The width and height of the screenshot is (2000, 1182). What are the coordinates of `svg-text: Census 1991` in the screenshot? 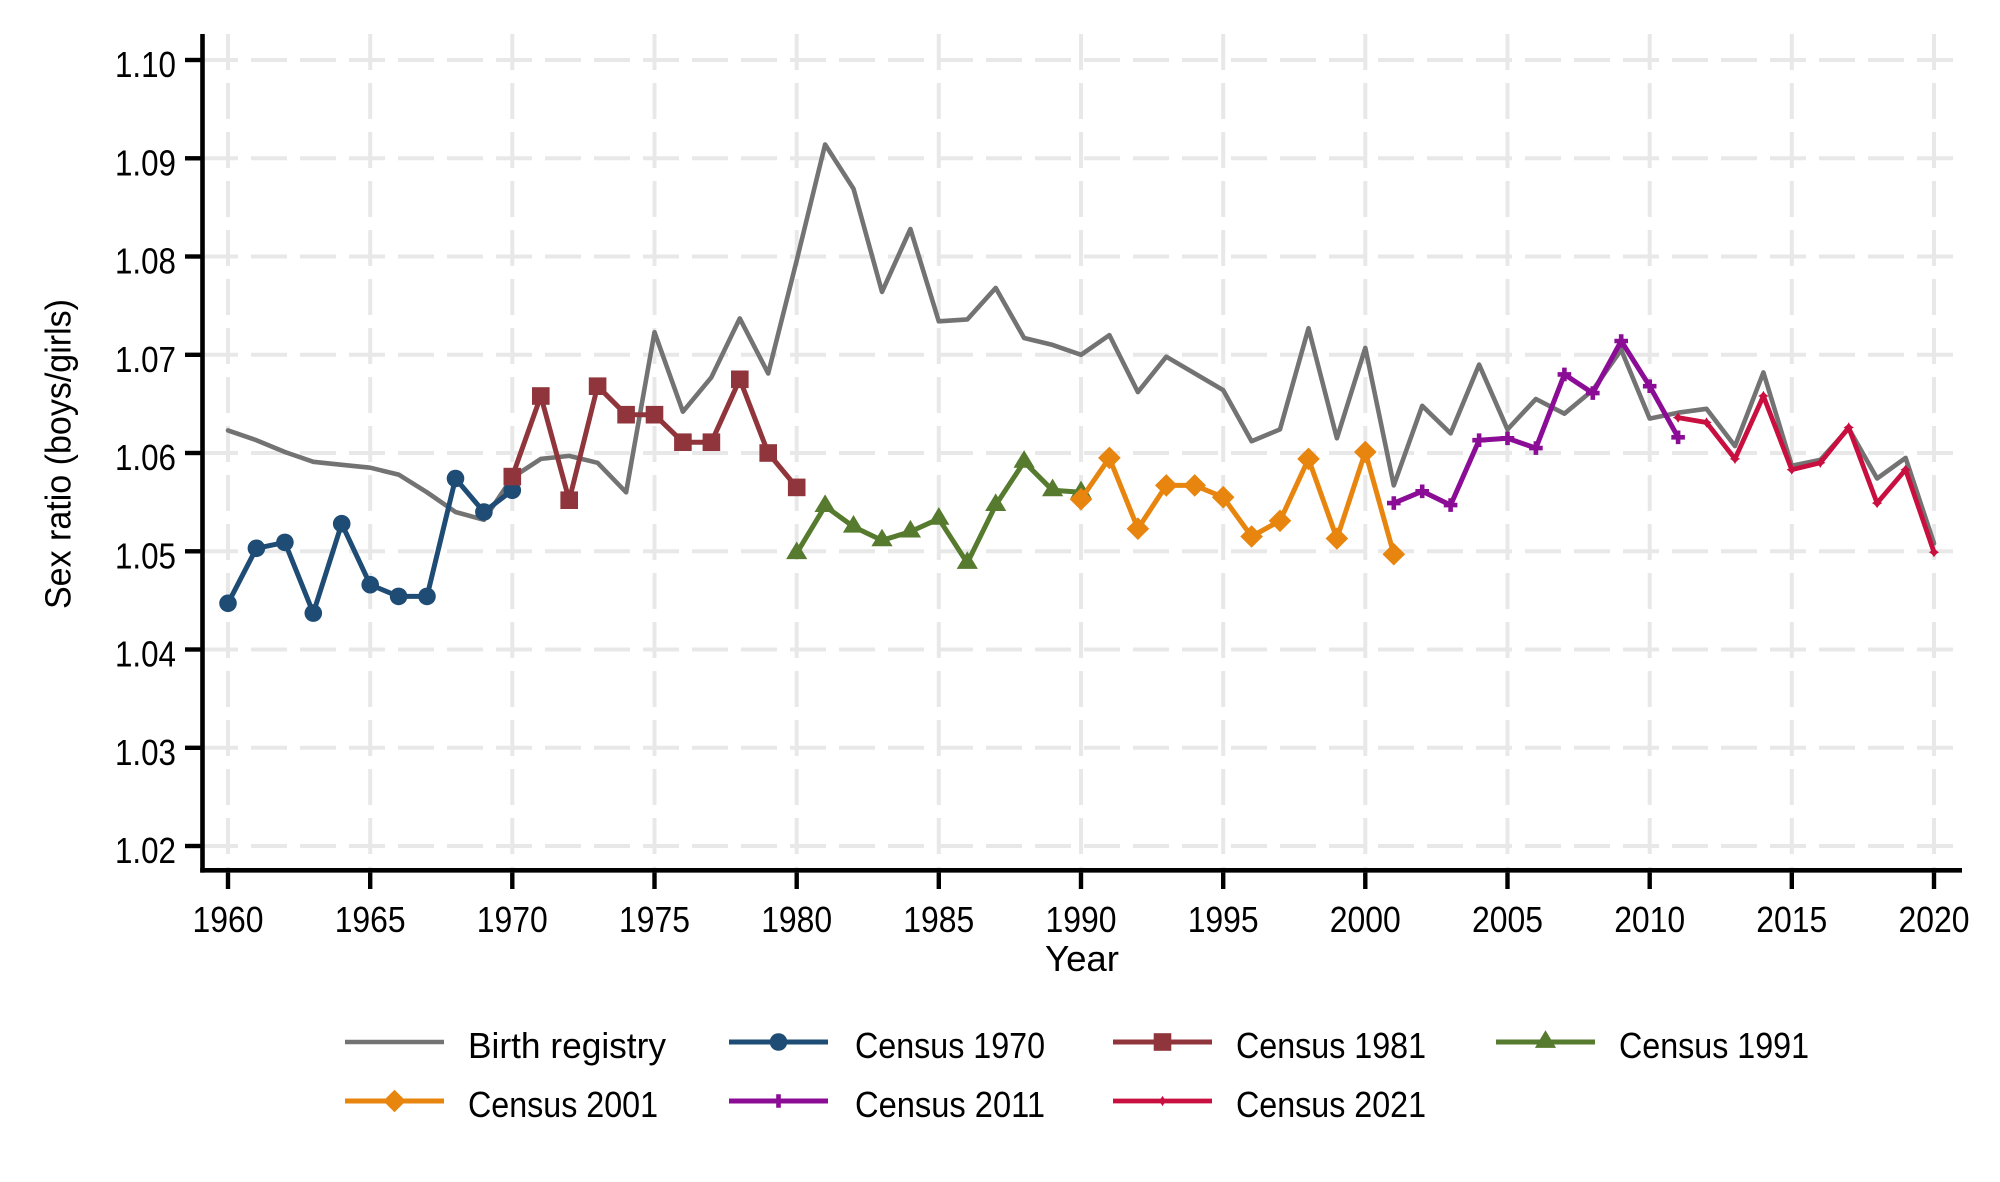 It's located at (1714, 1045).